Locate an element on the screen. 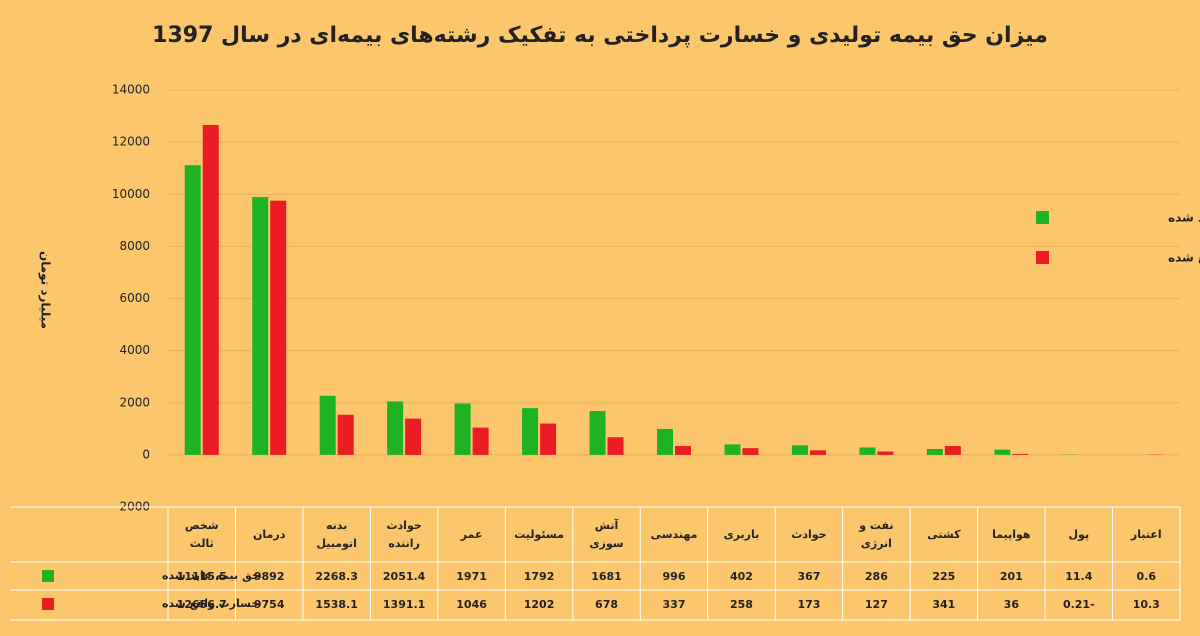 This screenshot has width=1200, height=636. table-value: 367 is located at coordinates (809, 576).